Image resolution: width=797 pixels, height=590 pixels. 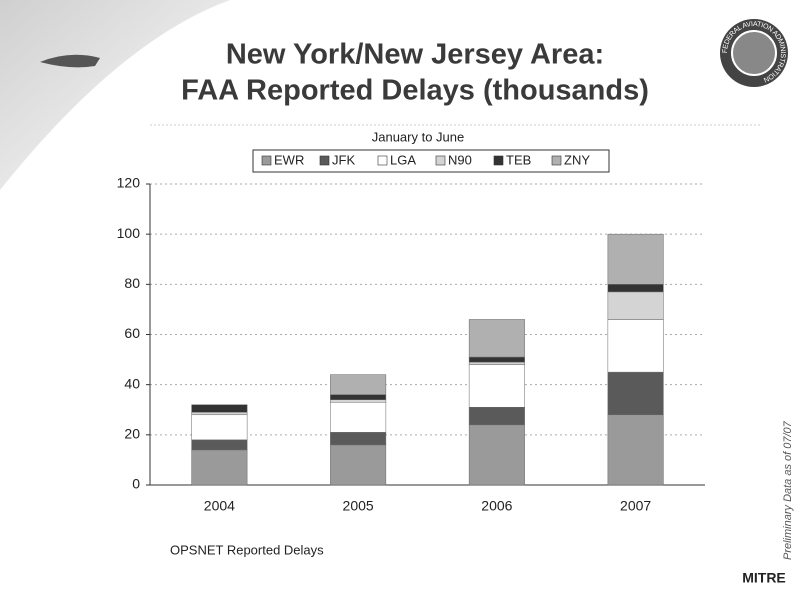 What do you see at coordinates (343, 159) in the screenshot?
I see `legend-label: JFK` at bounding box center [343, 159].